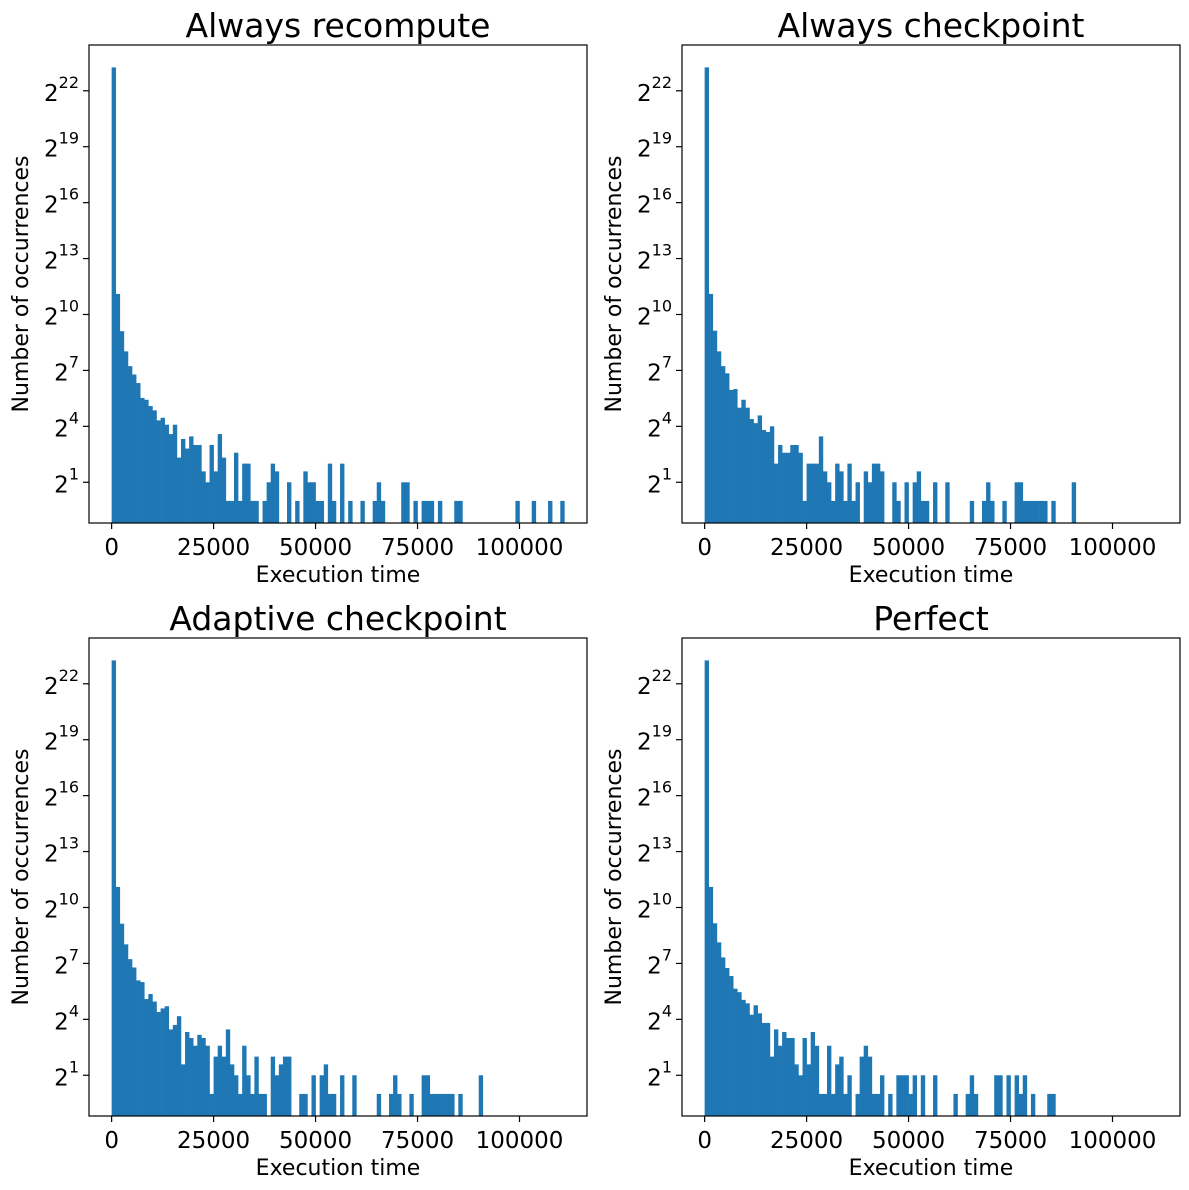  I want to click on chart-title: Always recompute, so click(338, 25).